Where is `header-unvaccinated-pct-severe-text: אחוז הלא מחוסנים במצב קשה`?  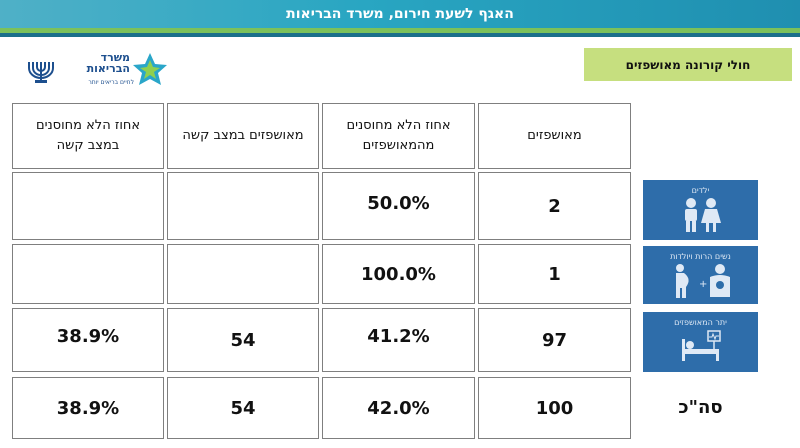 header-unvaccinated-pct-severe-text: אחוז הלא מחוסנים במצב קשה is located at coordinates (88, 135).